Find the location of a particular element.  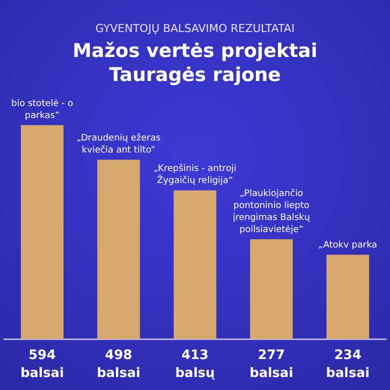

data-label: 594 balsai is located at coordinates (42, 364).